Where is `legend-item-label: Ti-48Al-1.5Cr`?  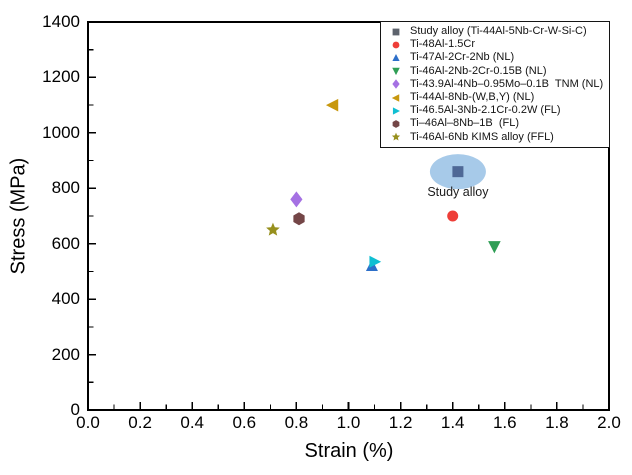
legend-item-label: Ti-48Al-1.5Cr is located at coordinates (442, 44).